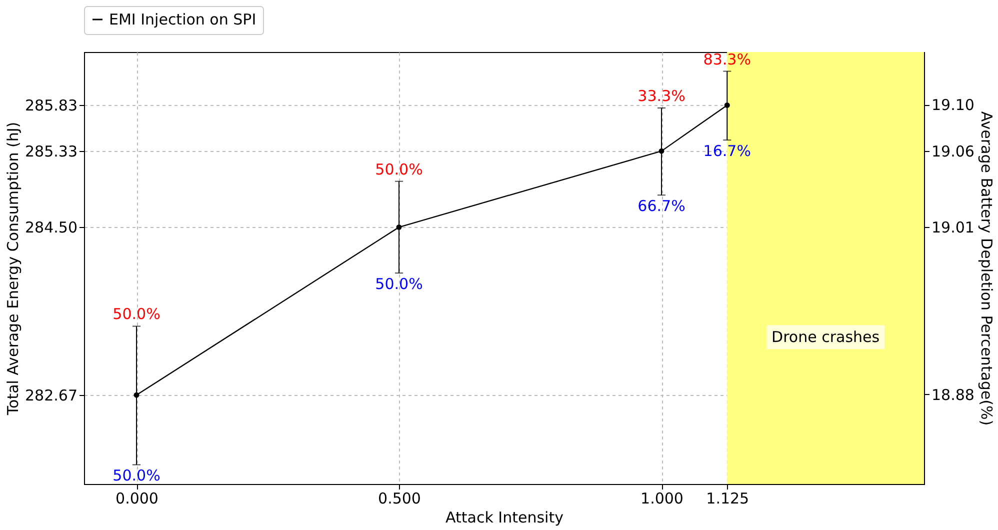 The height and width of the screenshot is (530, 998). Describe the element at coordinates (505, 517) in the screenshot. I see `x-axis-title: Attack Intensity` at that location.